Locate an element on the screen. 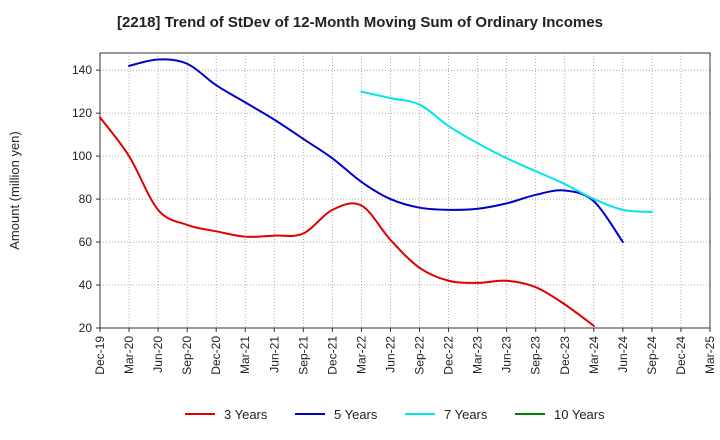 The image size is (720, 440). y-tick-label: 140 is located at coordinates (82, 70).